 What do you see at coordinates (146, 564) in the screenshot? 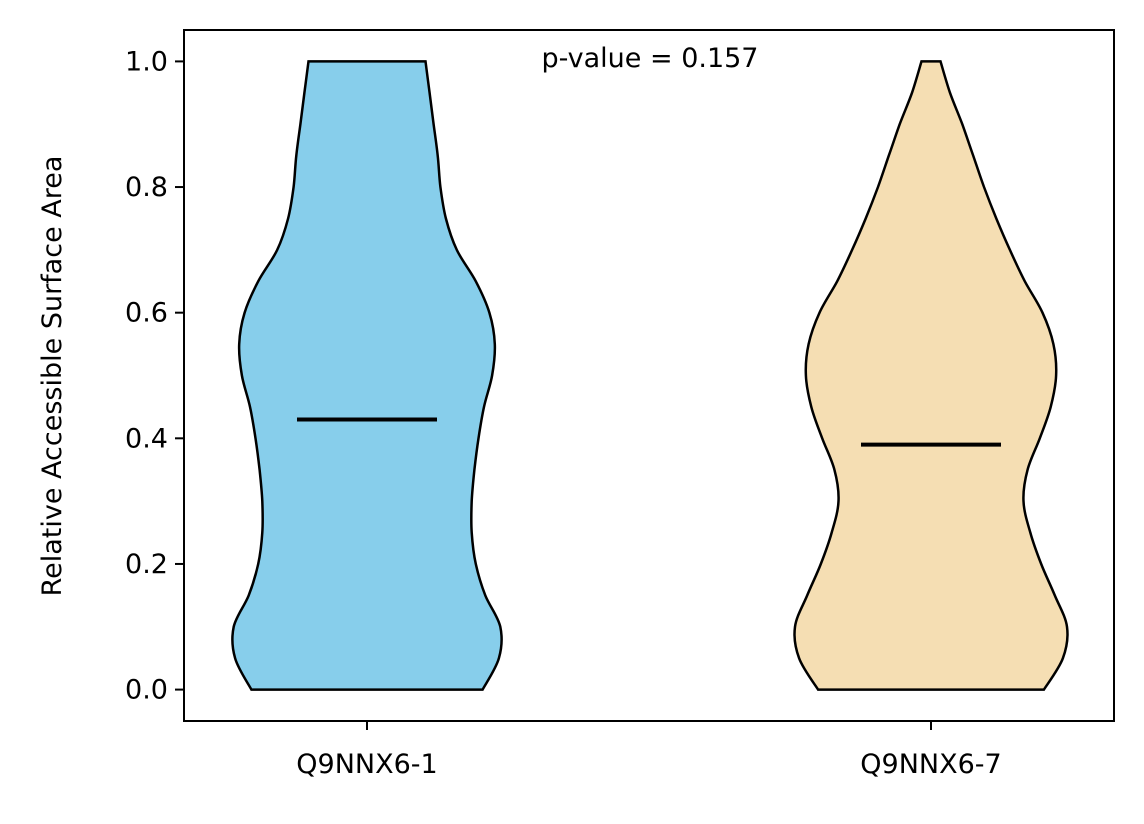
I see `y-tick-label: 0.2` at bounding box center [146, 564].